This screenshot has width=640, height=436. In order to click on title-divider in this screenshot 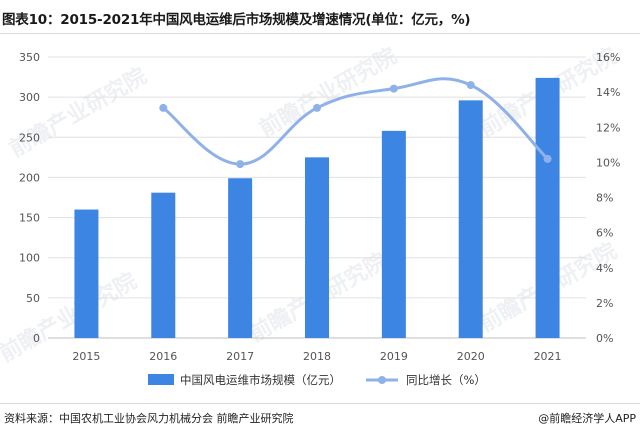, I will do `click(320, 33)`.